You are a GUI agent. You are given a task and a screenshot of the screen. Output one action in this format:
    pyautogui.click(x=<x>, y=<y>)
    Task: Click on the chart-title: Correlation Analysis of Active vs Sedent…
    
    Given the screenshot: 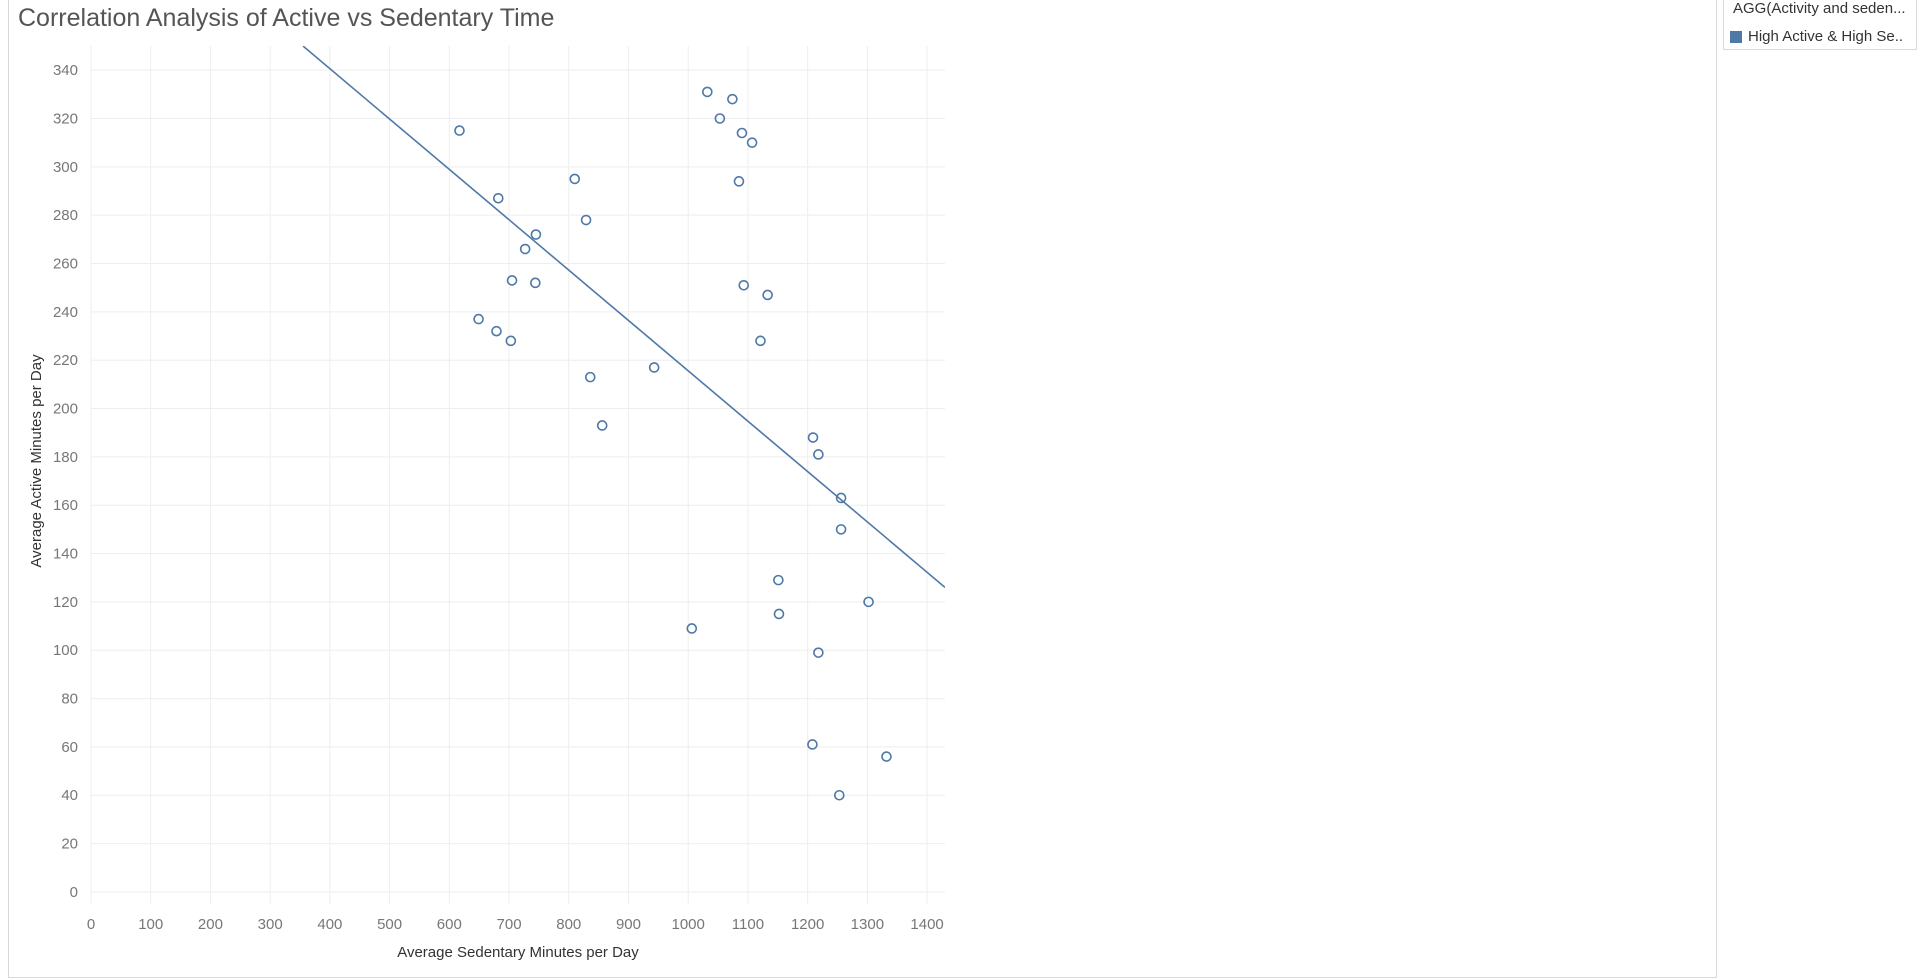 What is the action you would take?
    pyautogui.click(x=286, y=18)
    